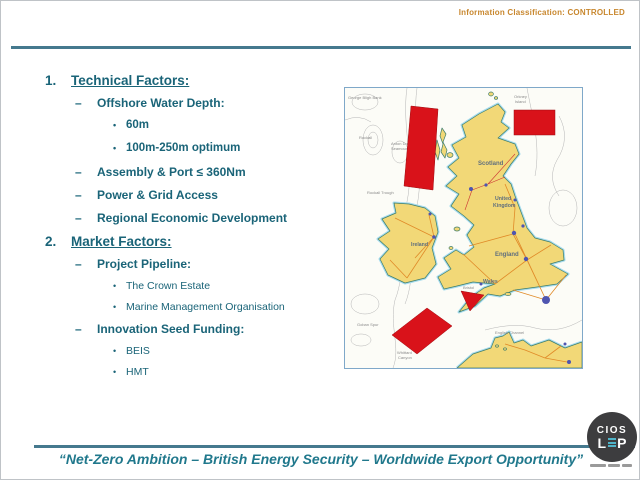 This screenshot has width=640, height=480. I want to click on map-label-ireland: Ireland, so click(419, 245).